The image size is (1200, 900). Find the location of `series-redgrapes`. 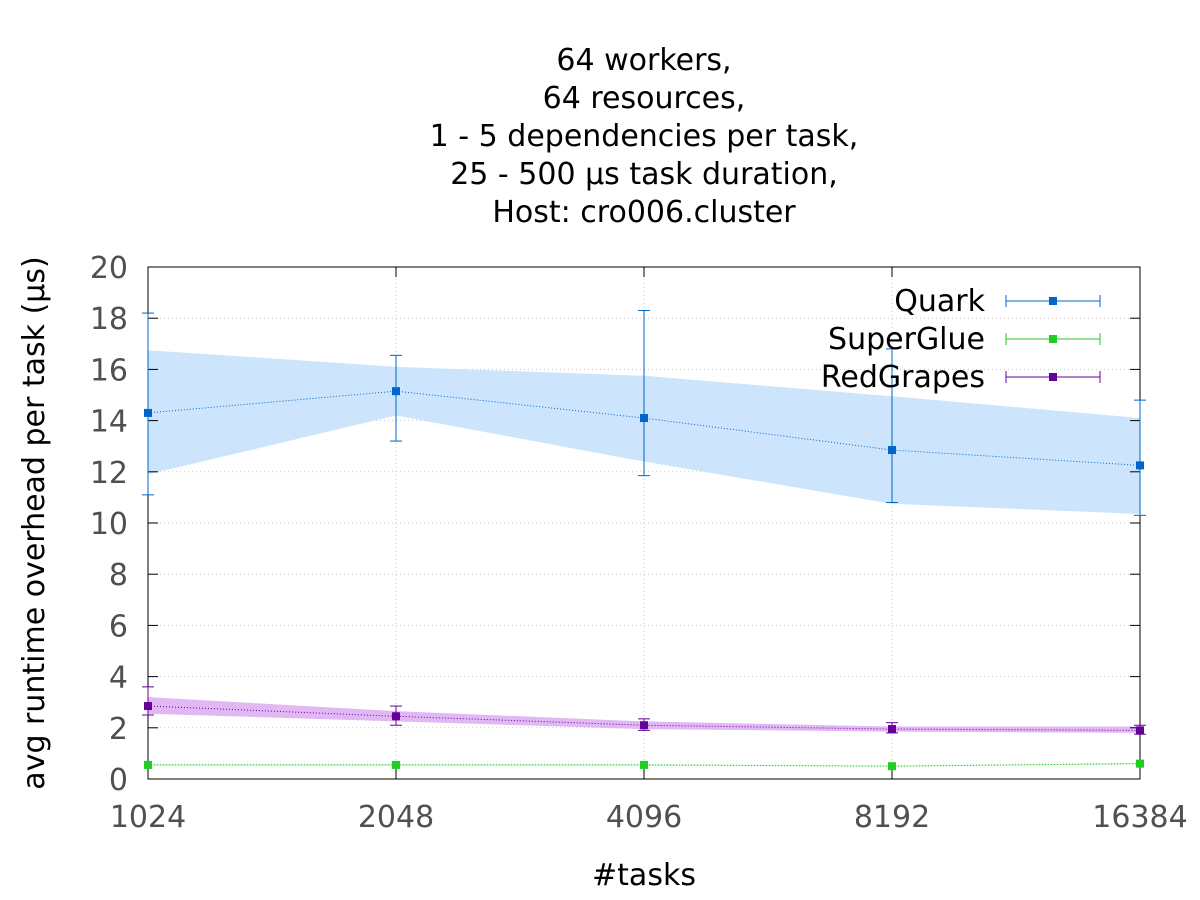

series-redgrapes is located at coordinates (644, 710).